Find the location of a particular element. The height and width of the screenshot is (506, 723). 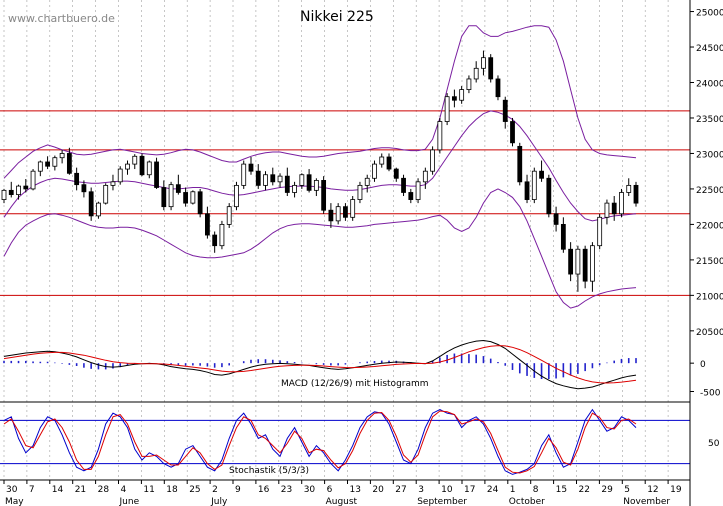

x-tick-label: 9 is located at coordinates (238, 490).